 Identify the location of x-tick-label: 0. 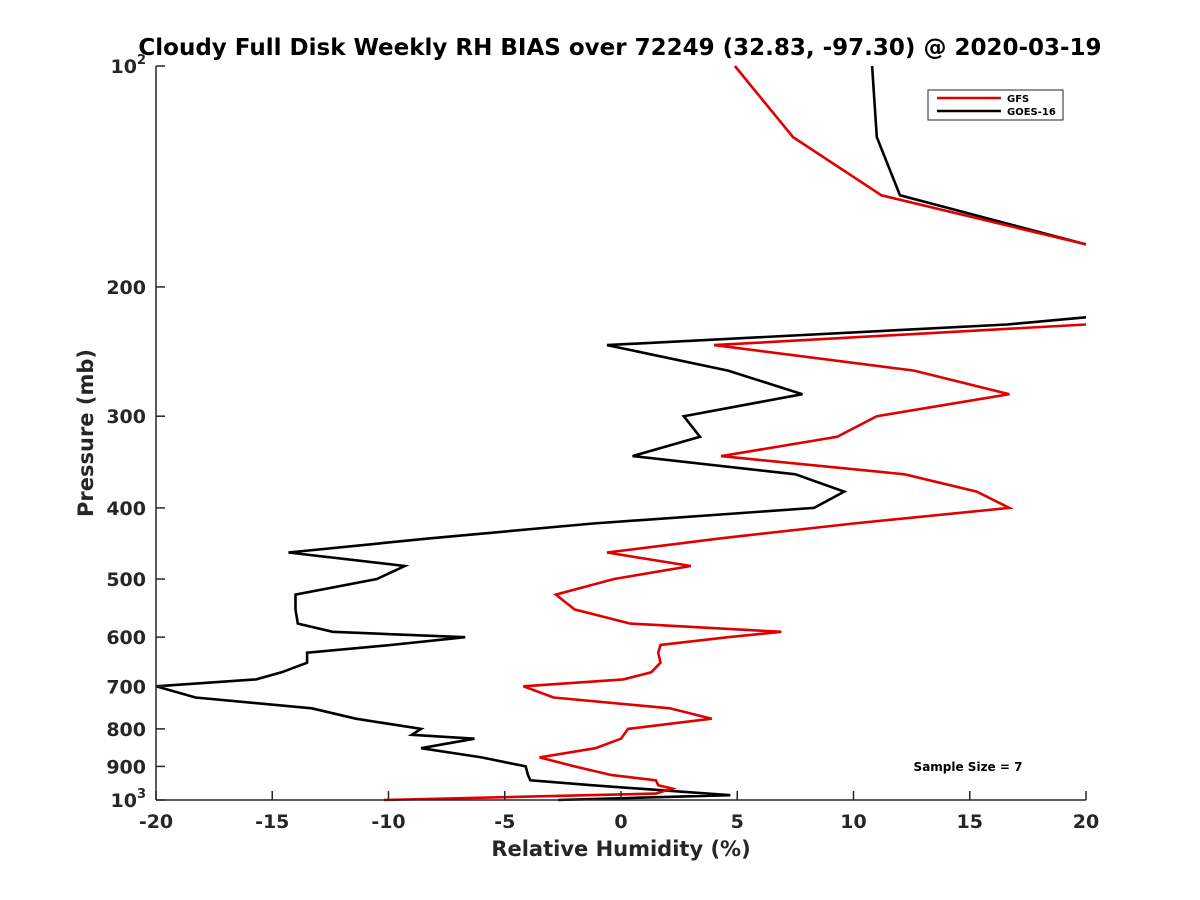
(620, 822).